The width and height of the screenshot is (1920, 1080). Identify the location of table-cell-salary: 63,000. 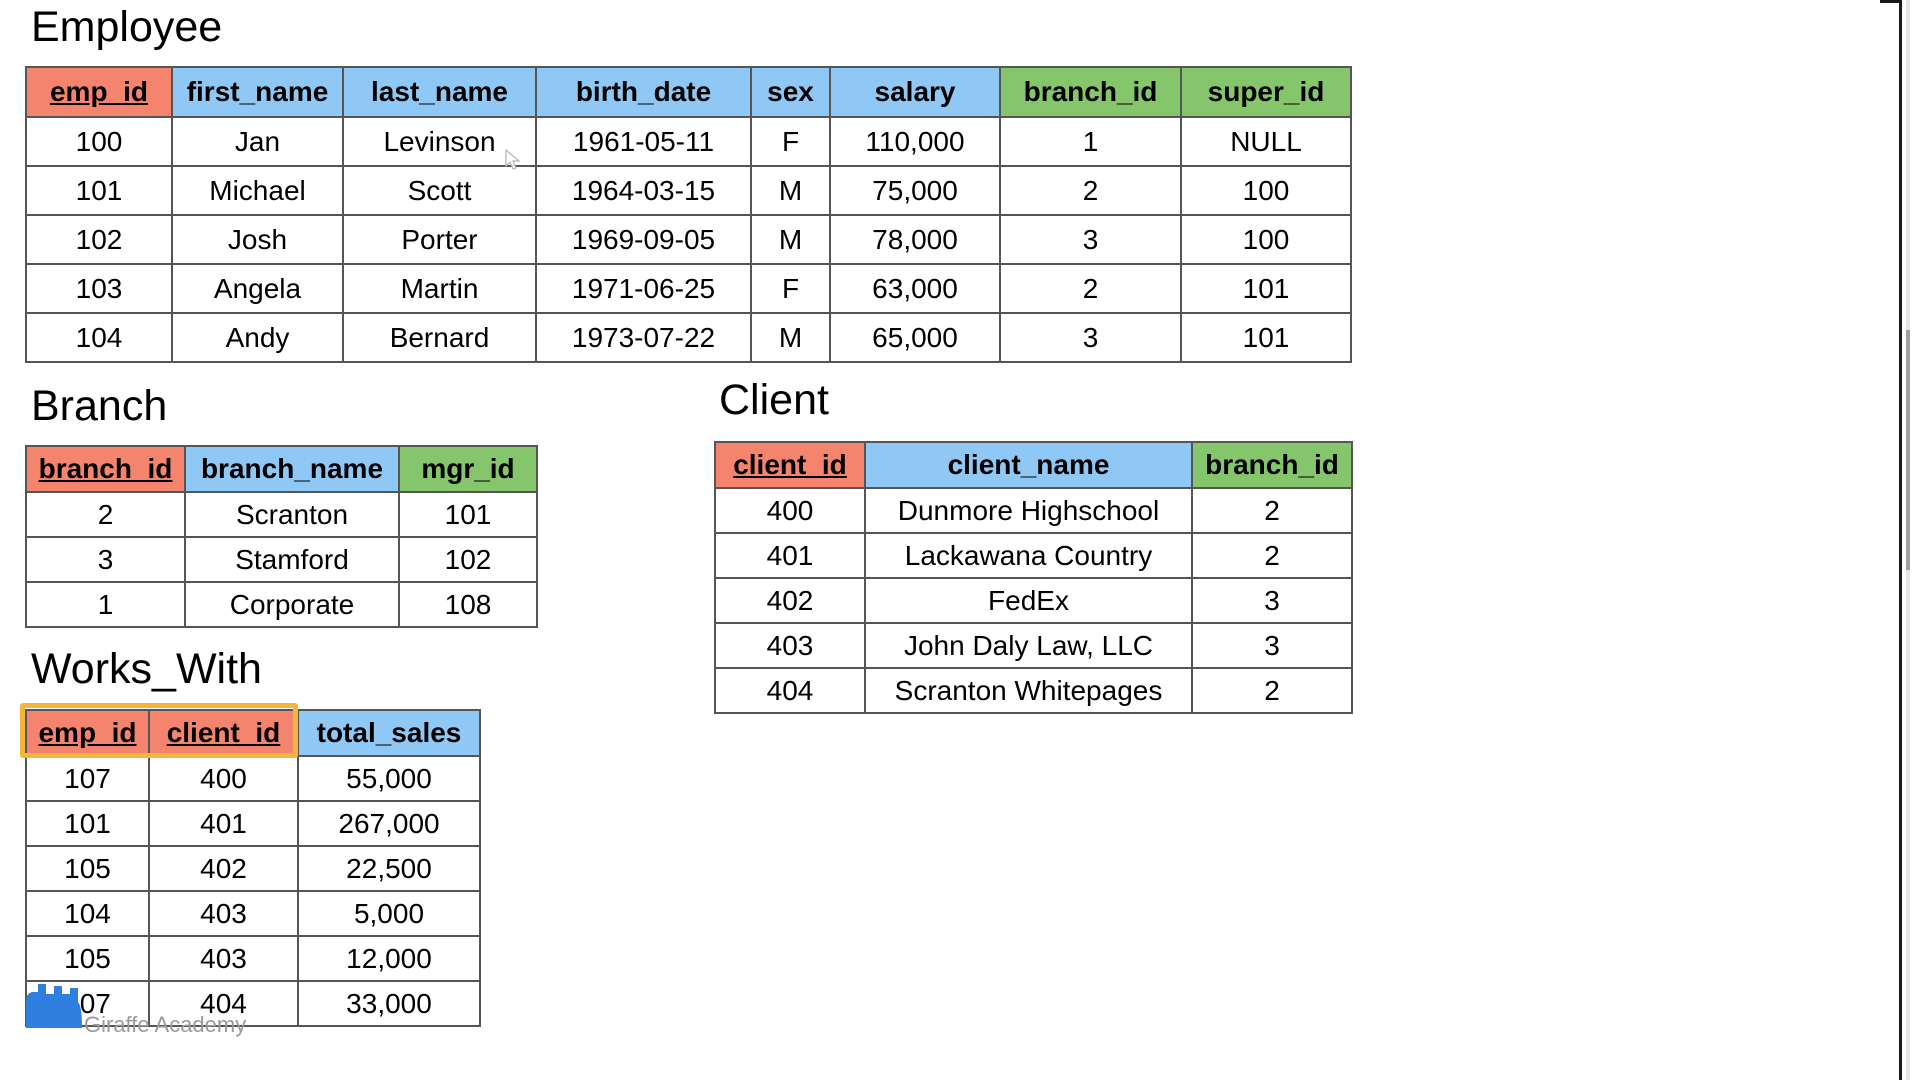
(915, 288).